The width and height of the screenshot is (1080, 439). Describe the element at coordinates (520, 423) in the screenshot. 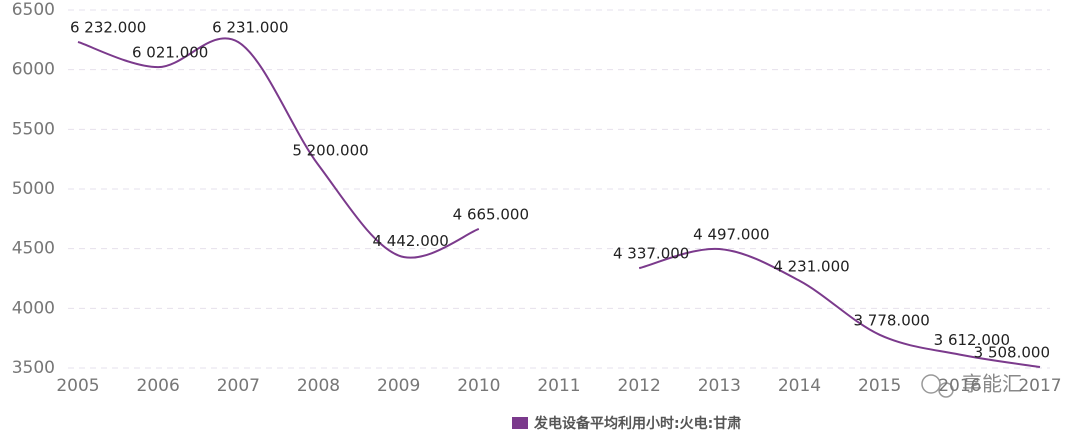

I see `legend-swatch` at that location.